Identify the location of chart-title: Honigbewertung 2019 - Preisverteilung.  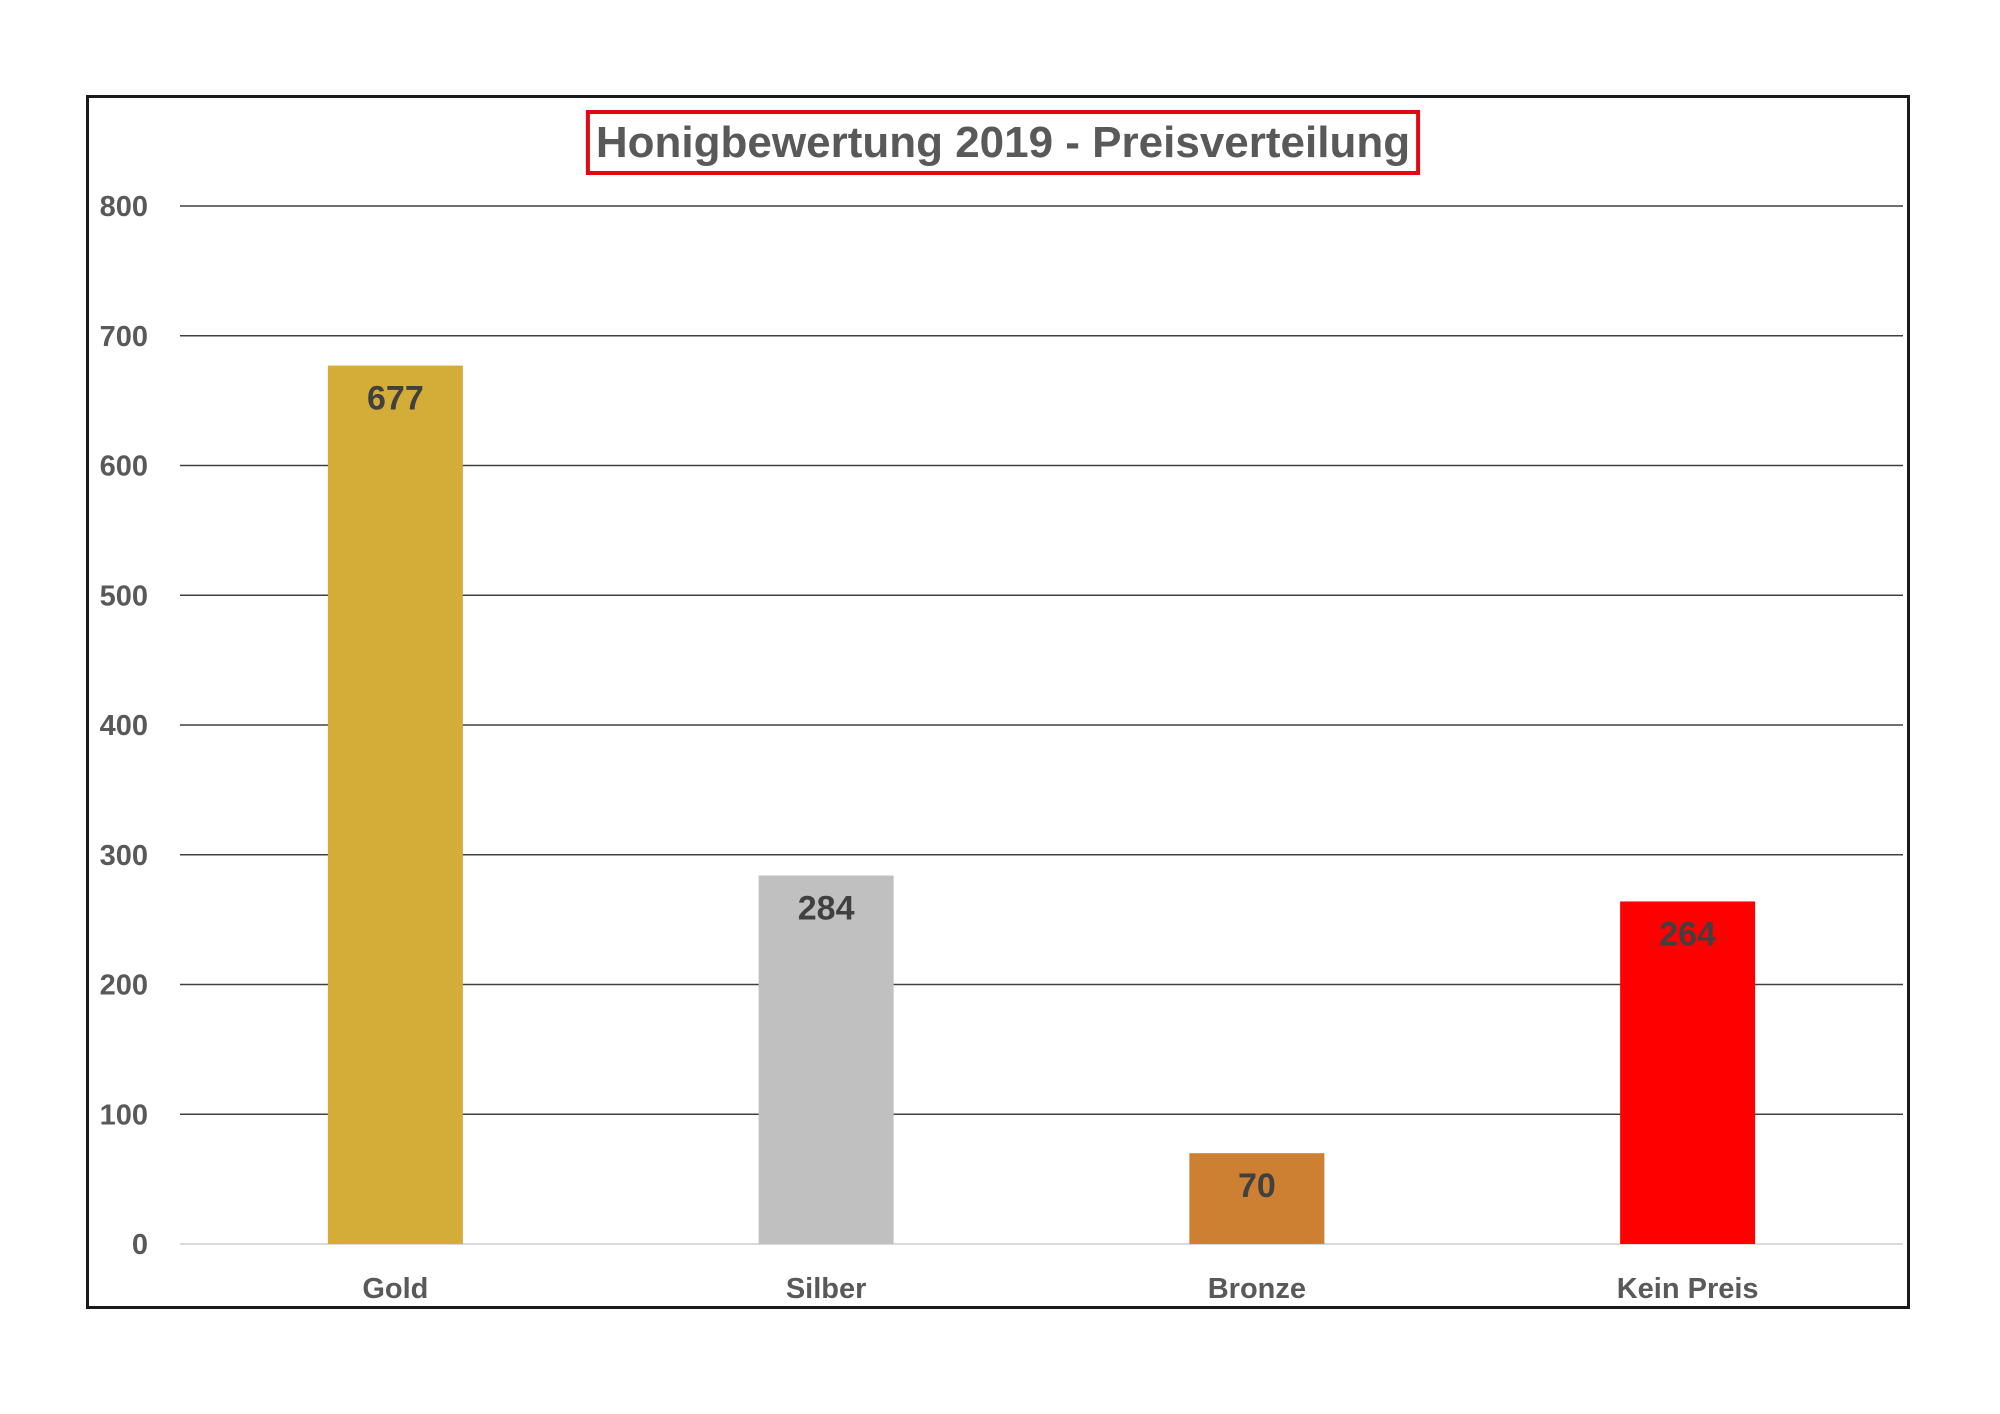
(1003, 142).